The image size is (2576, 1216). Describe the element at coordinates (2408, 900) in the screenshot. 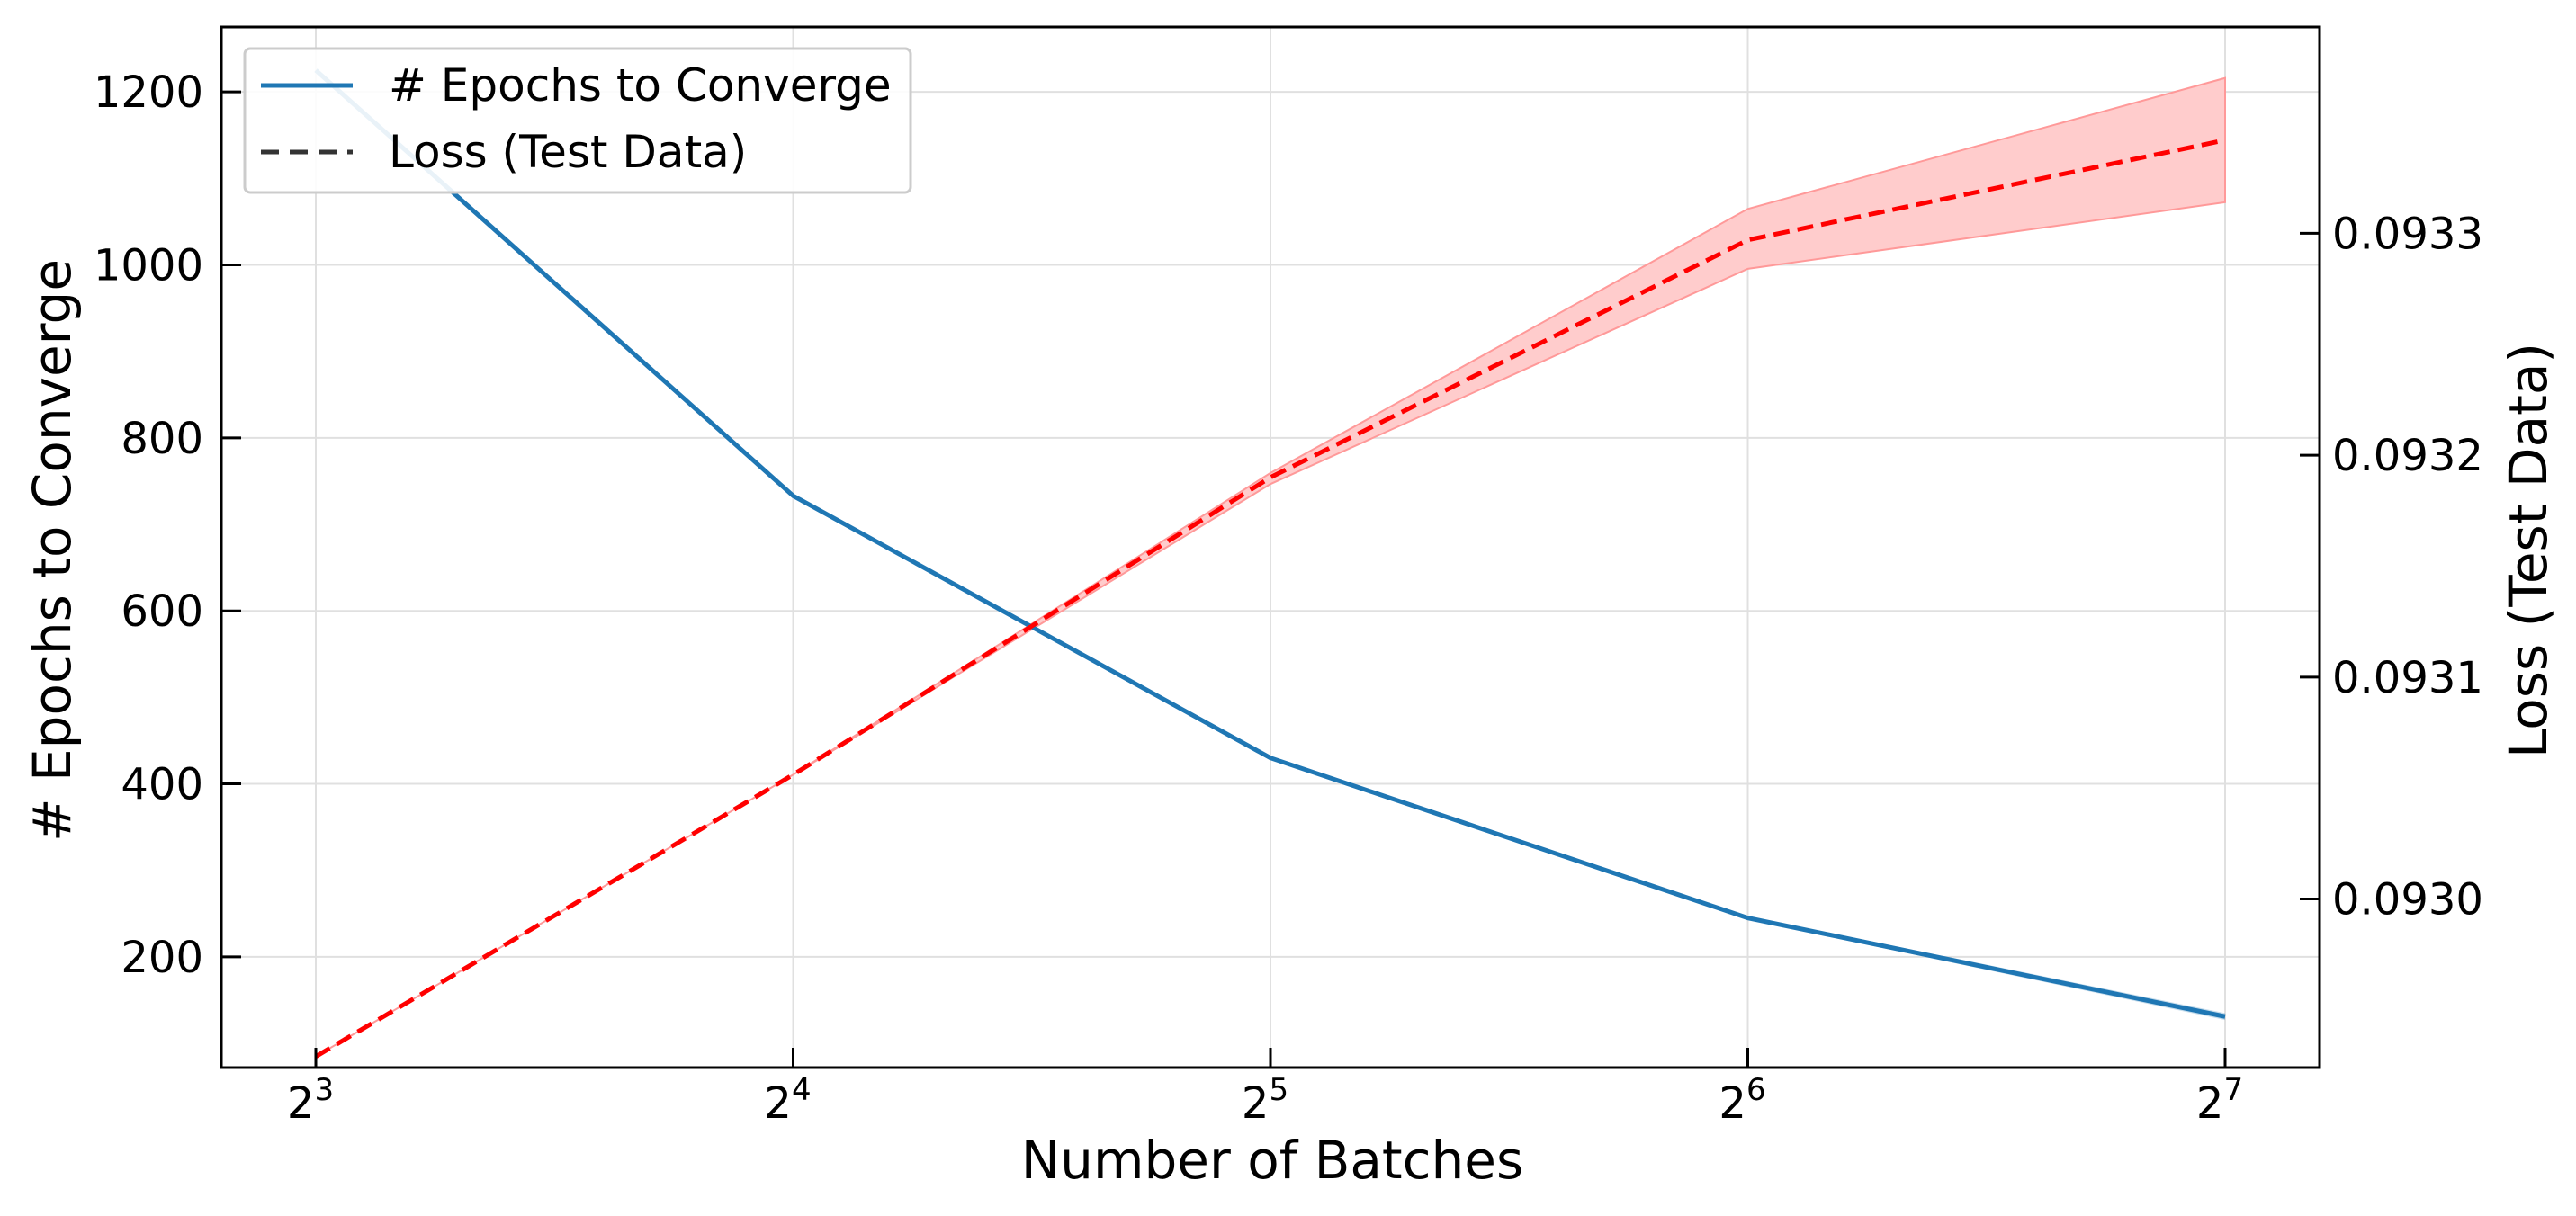

I see `y-right-tick-label: 0.0930` at that location.